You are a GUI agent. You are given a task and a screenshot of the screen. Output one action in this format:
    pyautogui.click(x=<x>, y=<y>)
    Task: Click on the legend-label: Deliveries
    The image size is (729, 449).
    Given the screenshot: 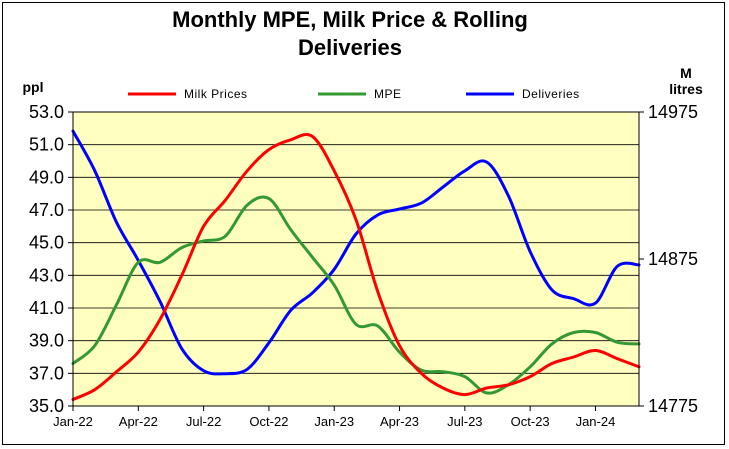 What is the action you would take?
    pyautogui.click(x=551, y=94)
    